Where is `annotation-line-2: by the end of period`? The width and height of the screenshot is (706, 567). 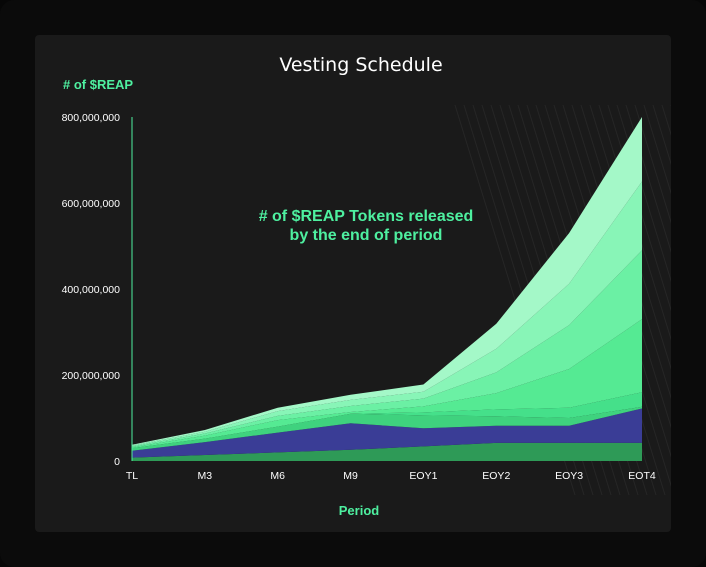
annotation-line-2: by the end of period is located at coordinates (366, 235).